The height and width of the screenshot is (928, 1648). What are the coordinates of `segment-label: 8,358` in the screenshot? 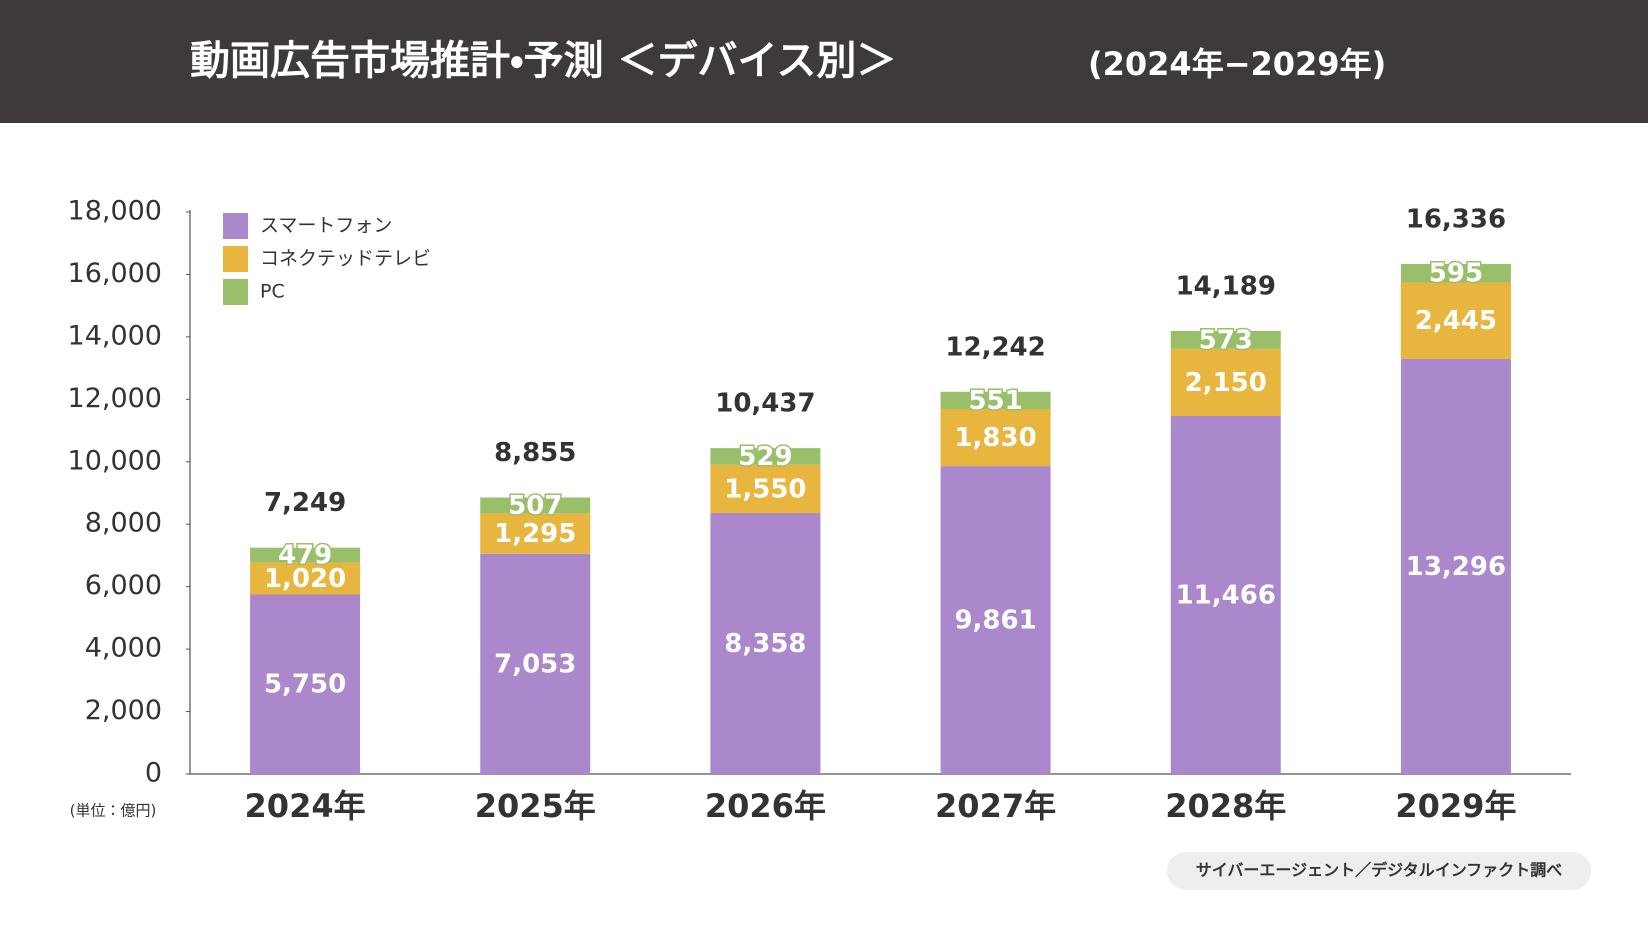 It's located at (765, 644).